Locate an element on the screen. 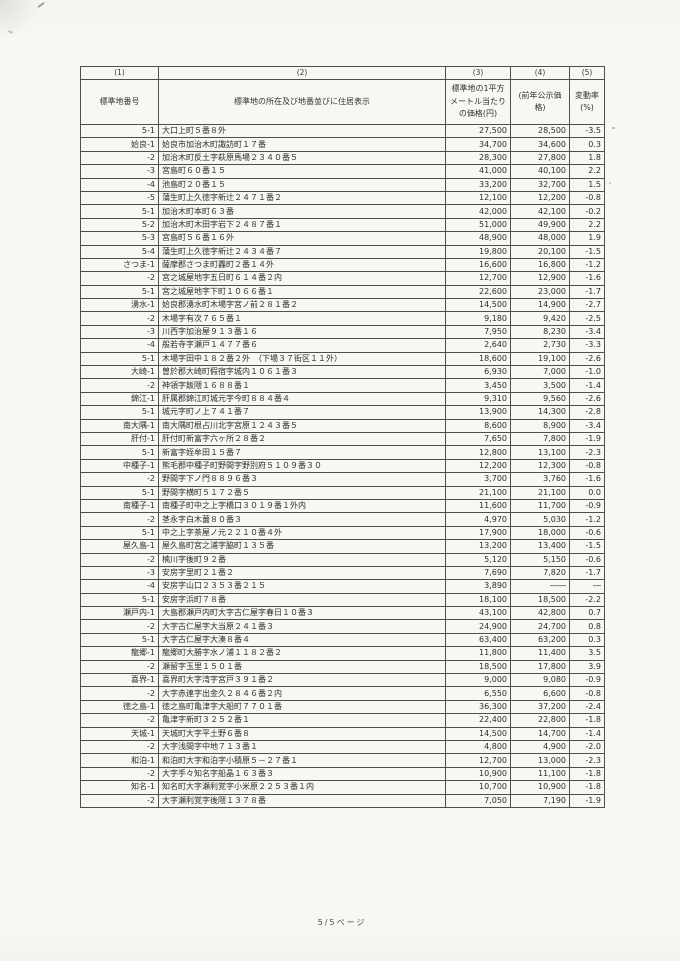  cell-price: 10,700 is located at coordinates (478, 787).